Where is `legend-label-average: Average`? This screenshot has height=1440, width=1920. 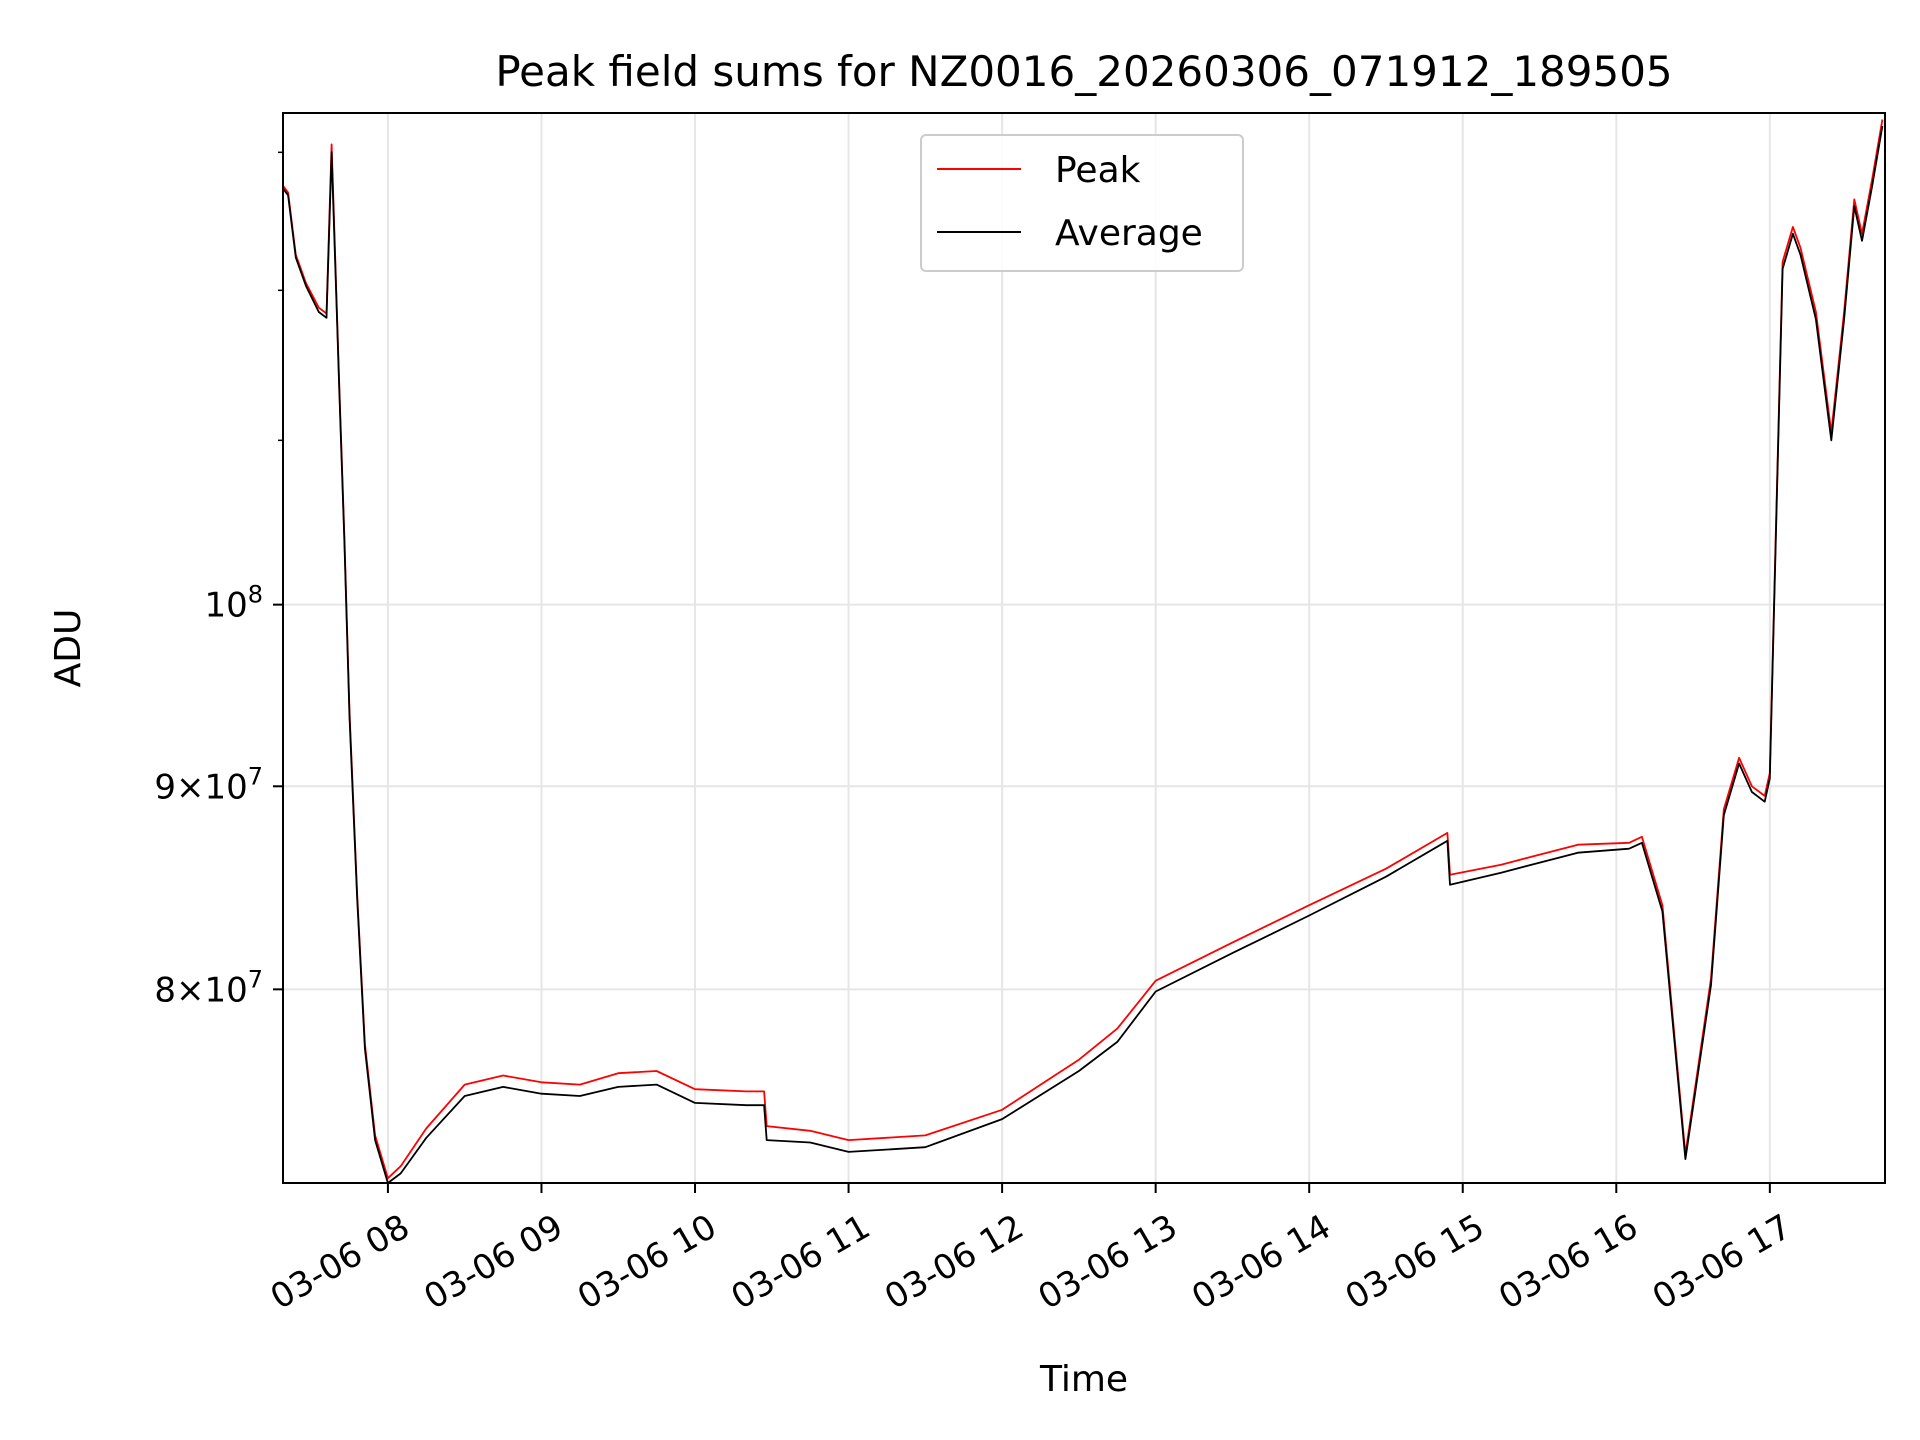 legend-label-average: Average is located at coordinates (1129, 233).